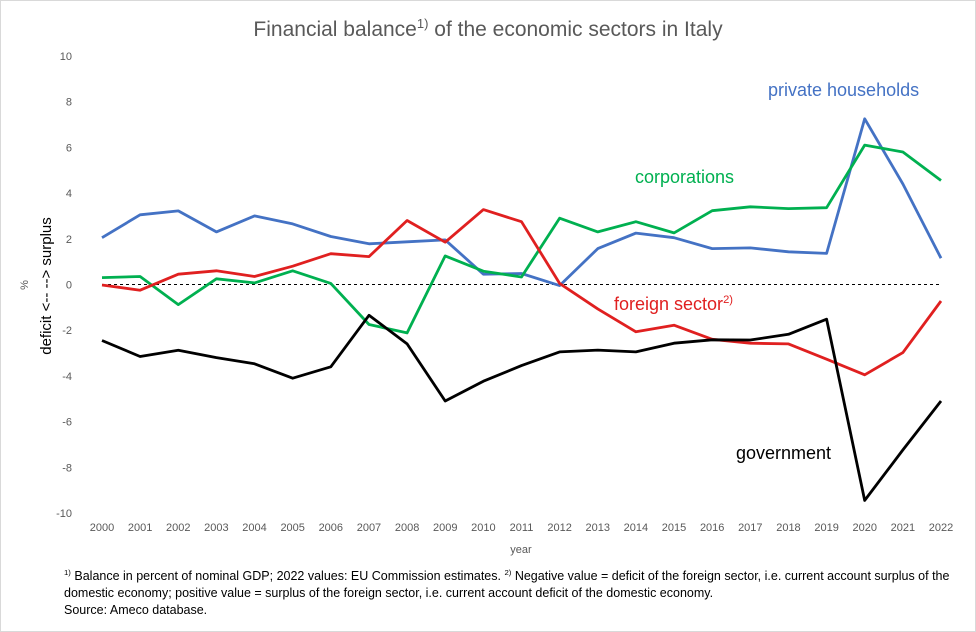  What do you see at coordinates (407, 528) in the screenshot?
I see `x-tick-label: 2008` at bounding box center [407, 528].